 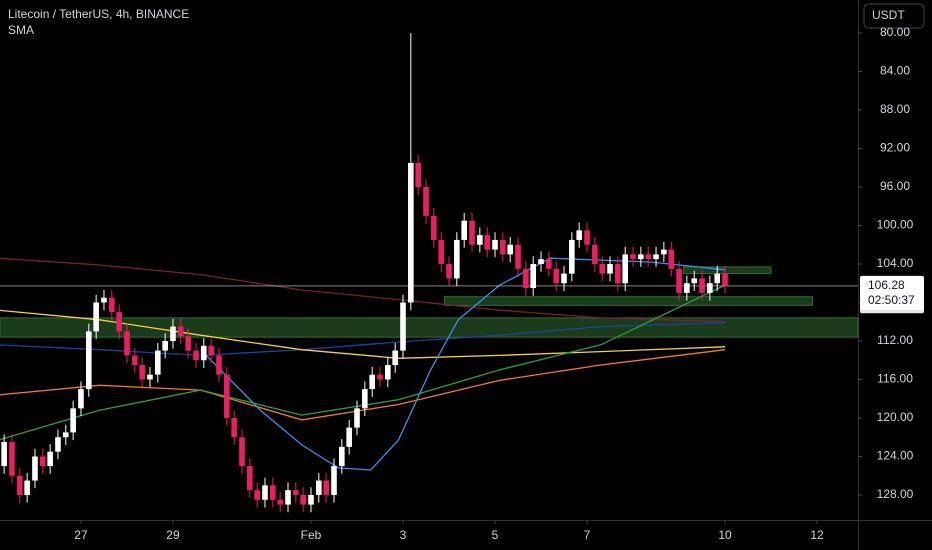 What do you see at coordinates (895, 148) in the screenshot?
I see `y-tick-label: 92.00` at bounding box center [895, 148].